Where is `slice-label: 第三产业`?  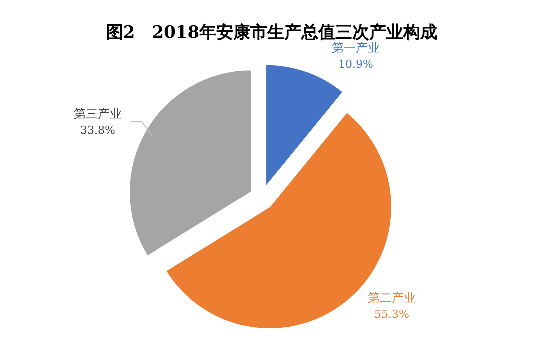 slice-label: 第三产业 is located at coordinates (98, 114).